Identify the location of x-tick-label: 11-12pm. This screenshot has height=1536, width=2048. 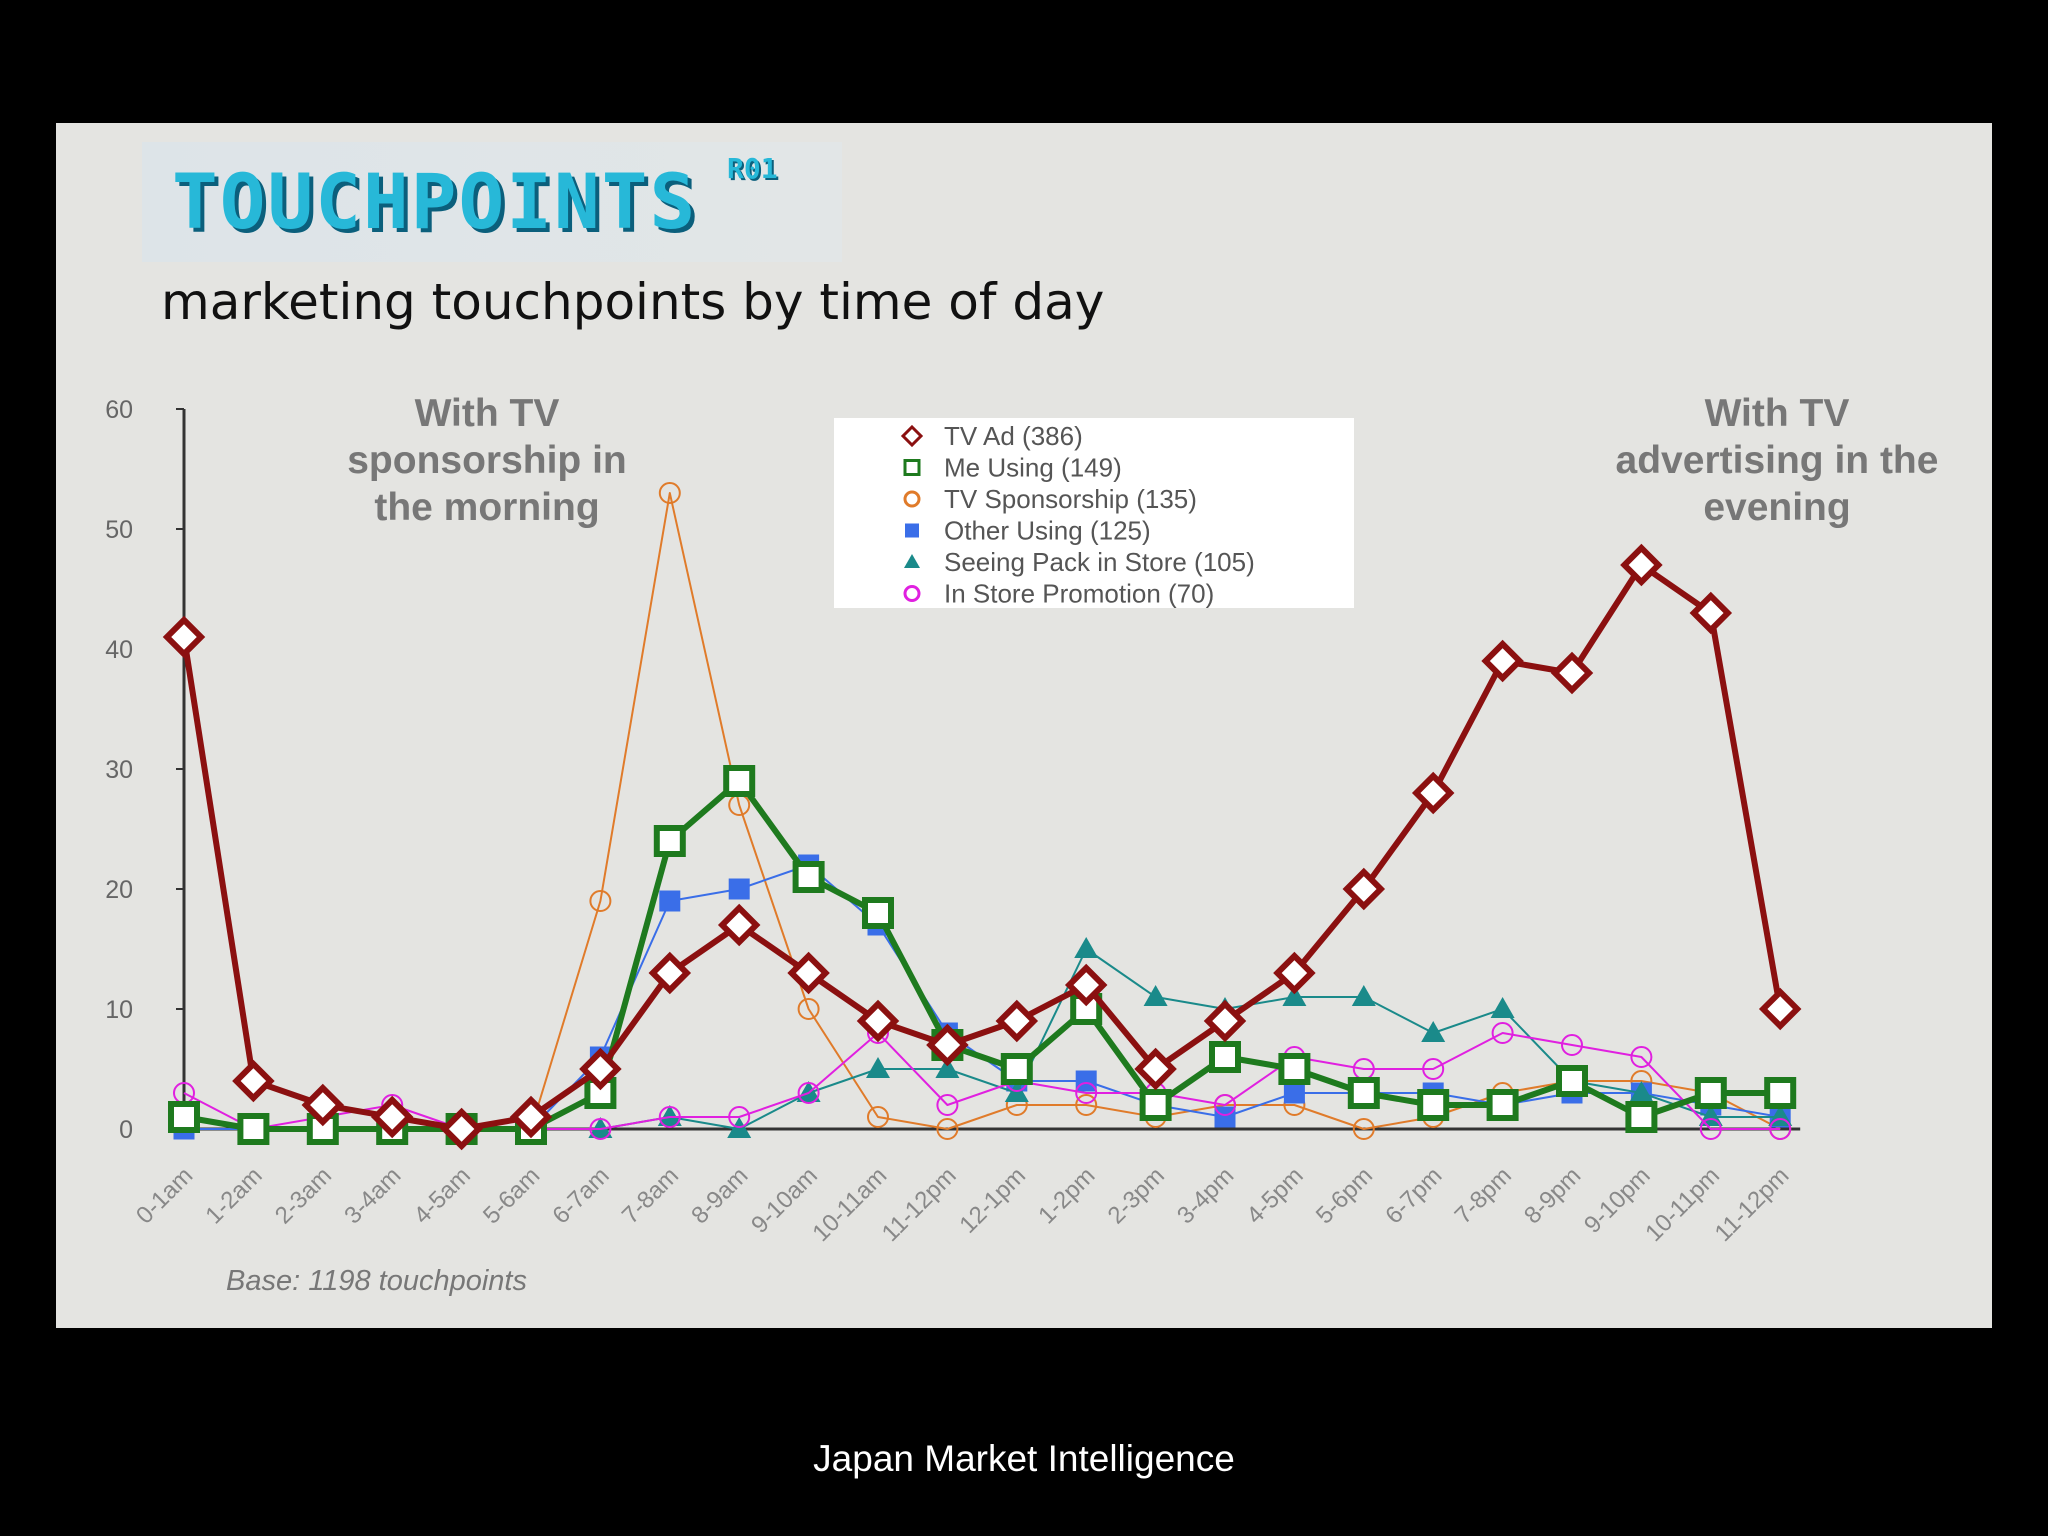
(919, 1204).